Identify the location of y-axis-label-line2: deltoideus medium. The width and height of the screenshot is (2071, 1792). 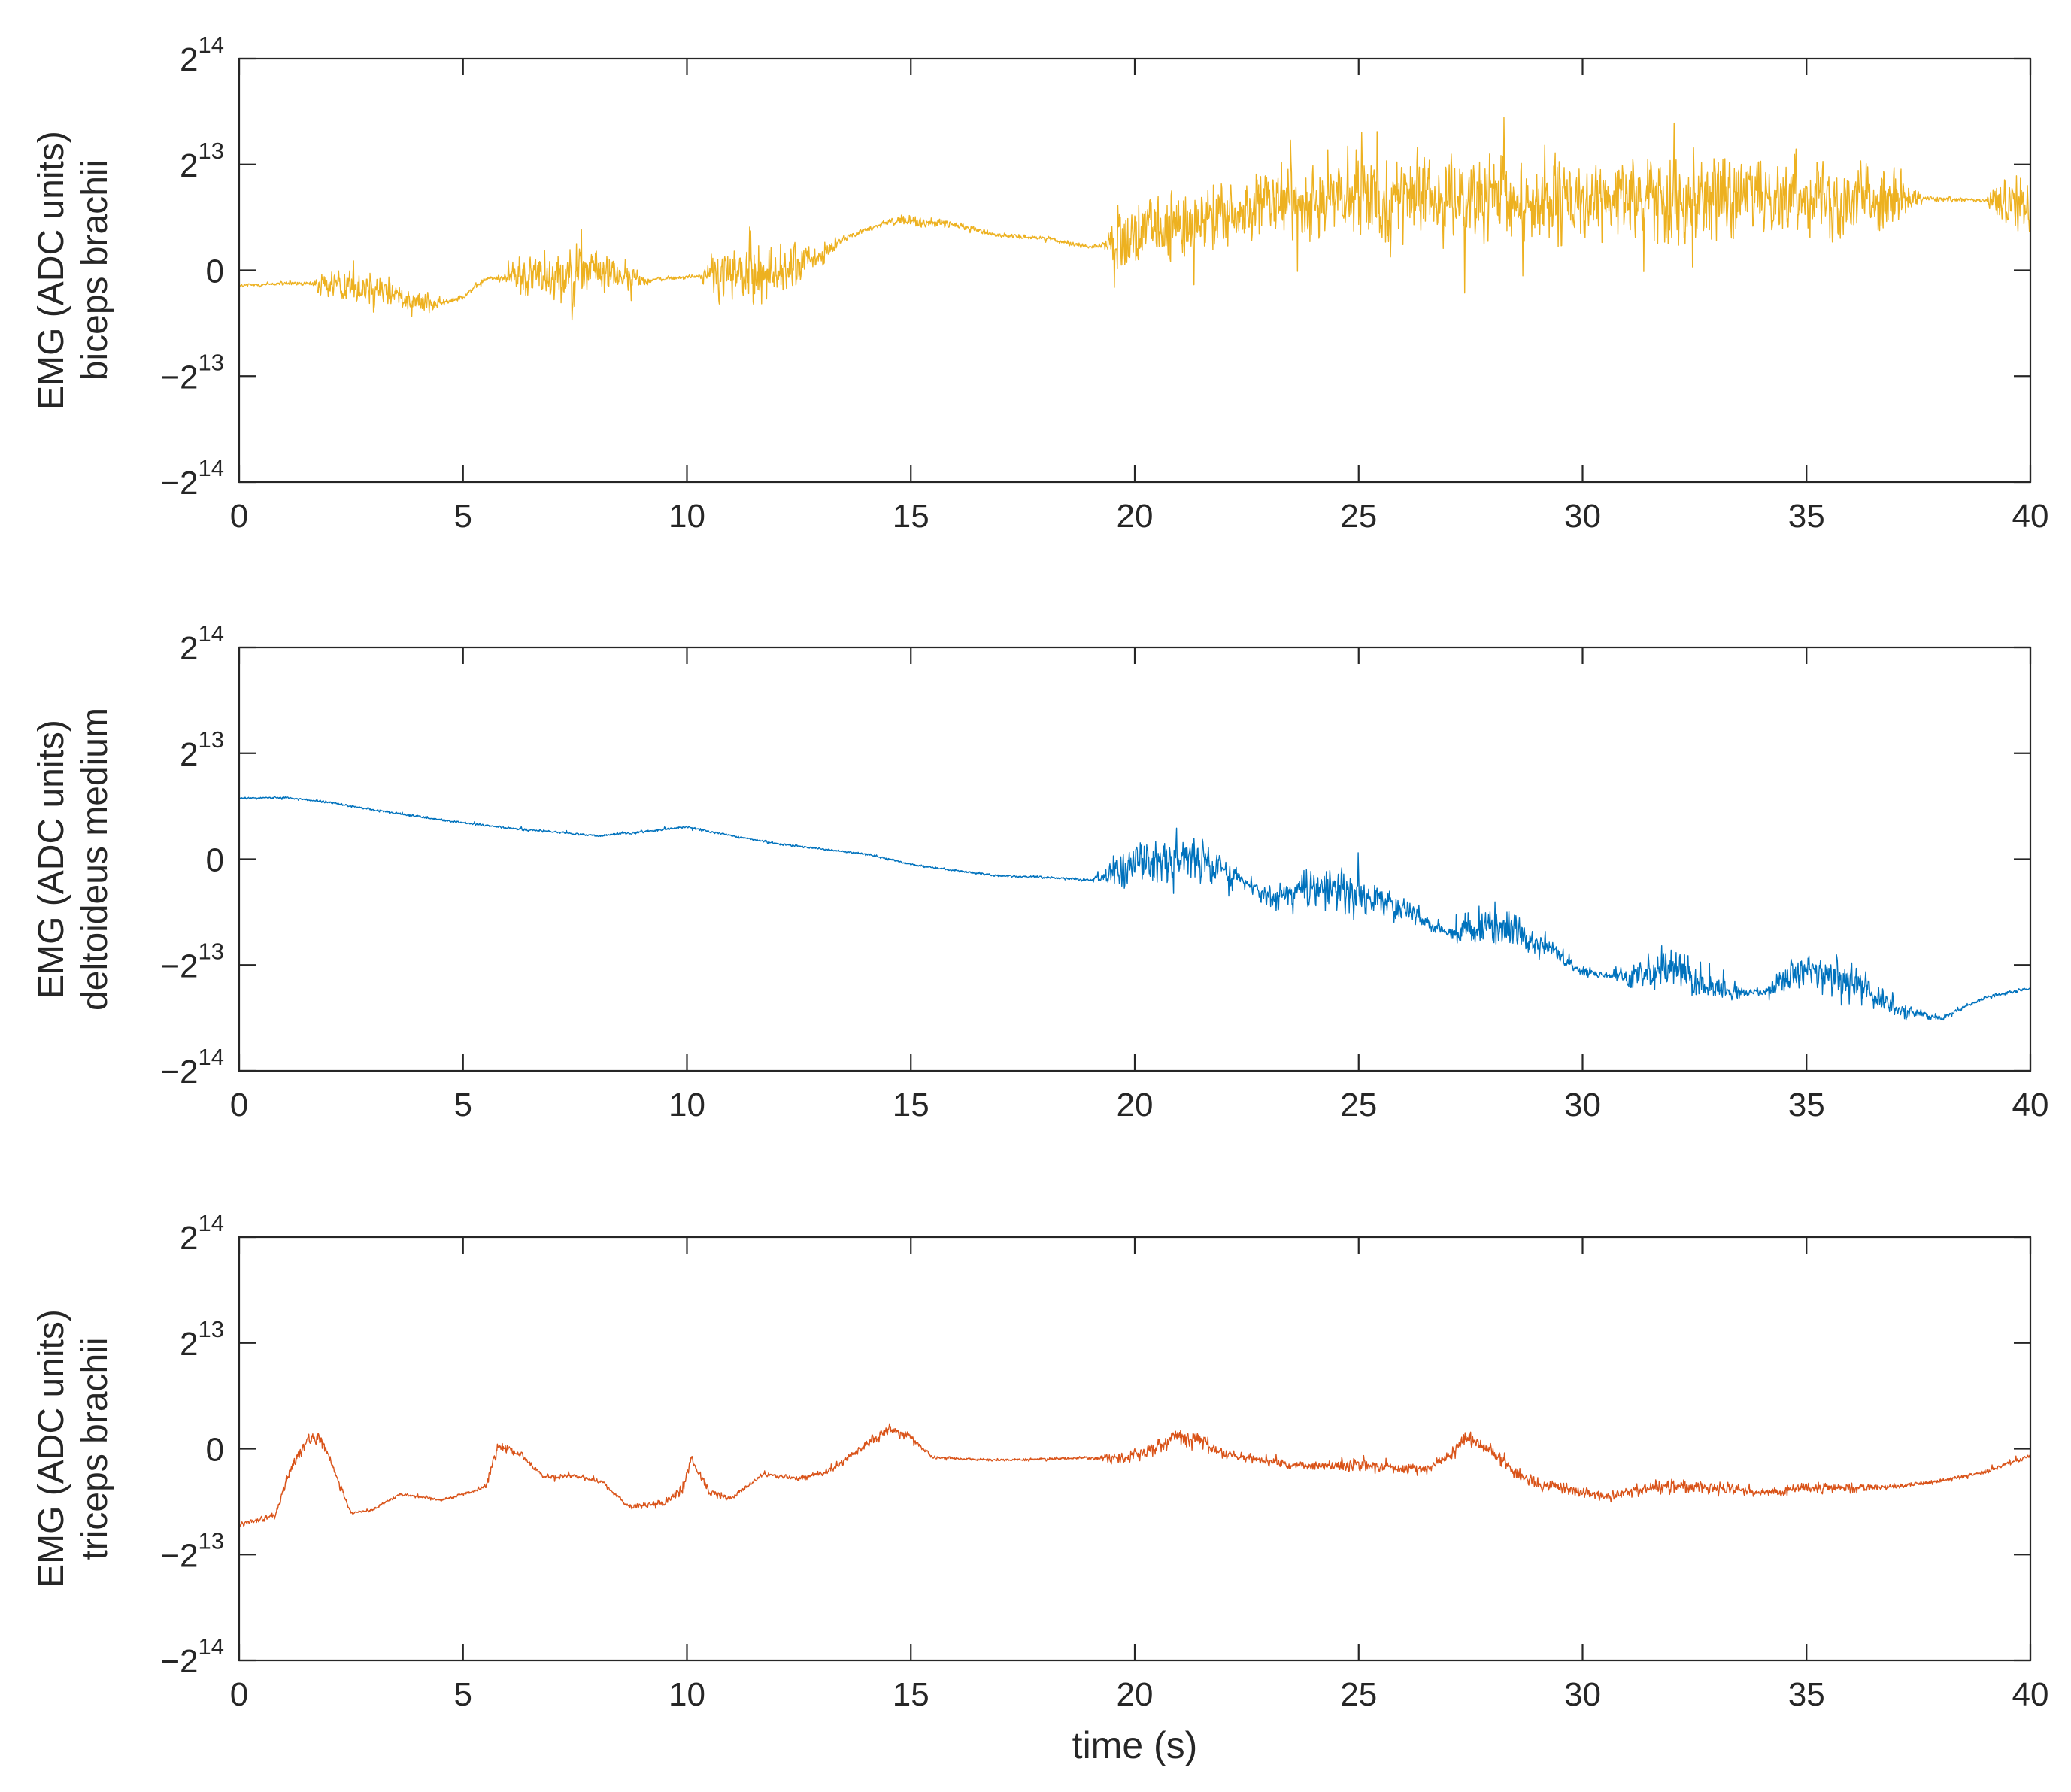
(95, 860).